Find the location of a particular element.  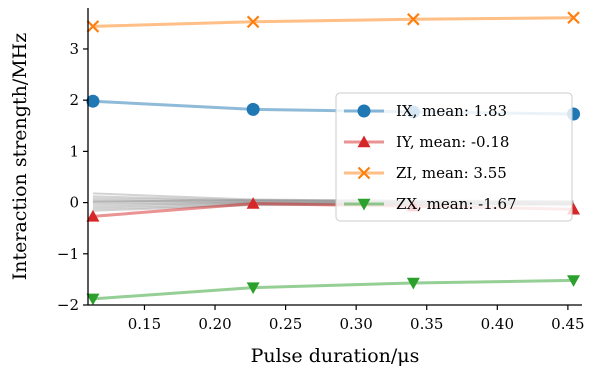

x-tick-label: 0.20 is located at coordinates (214, 324).